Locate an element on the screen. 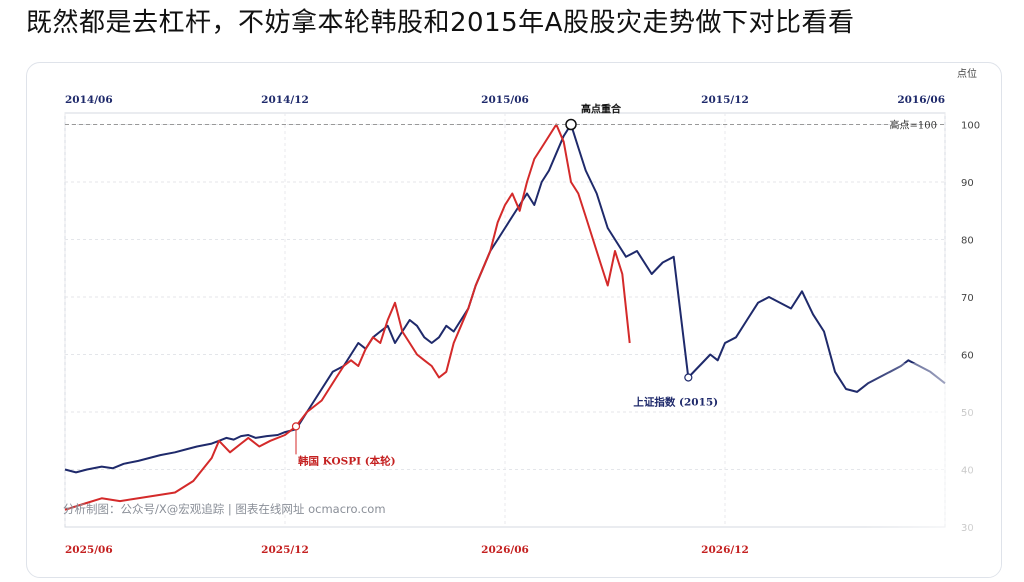 This screenshot has height=582, width=1024. top-axis-tick-label: 2015/06 is located at coordinates (505, 100).